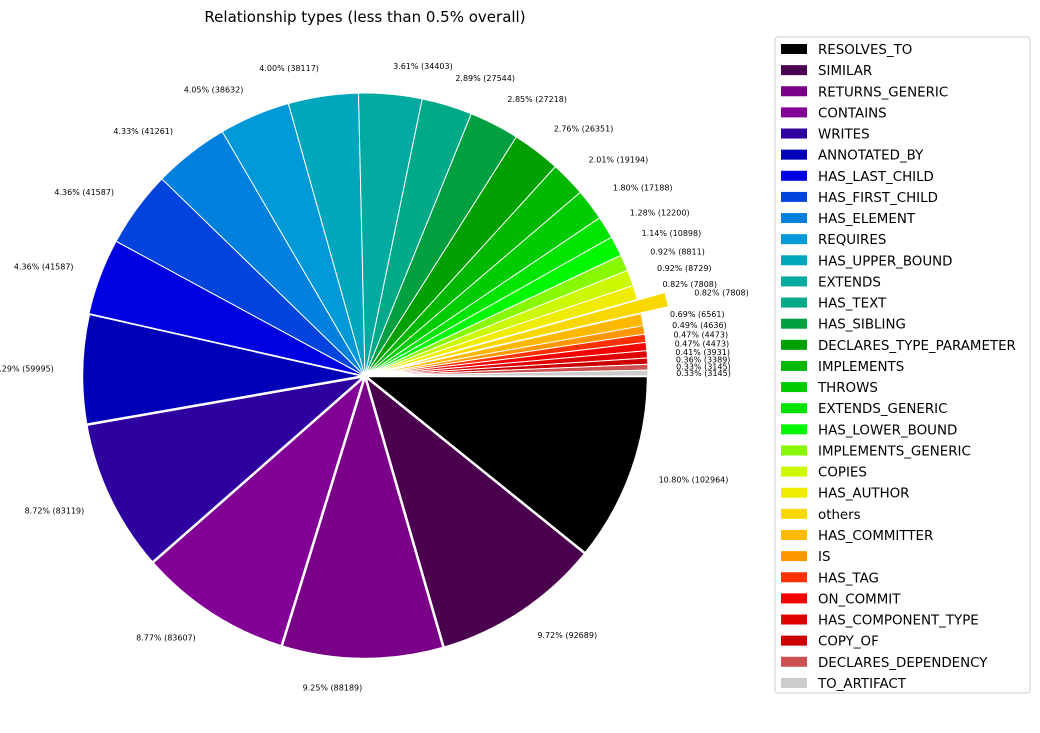 This screenshot has height=733, width=1040. I want to click on legend-label: HAS_COMMITTER, so click(875, 536).